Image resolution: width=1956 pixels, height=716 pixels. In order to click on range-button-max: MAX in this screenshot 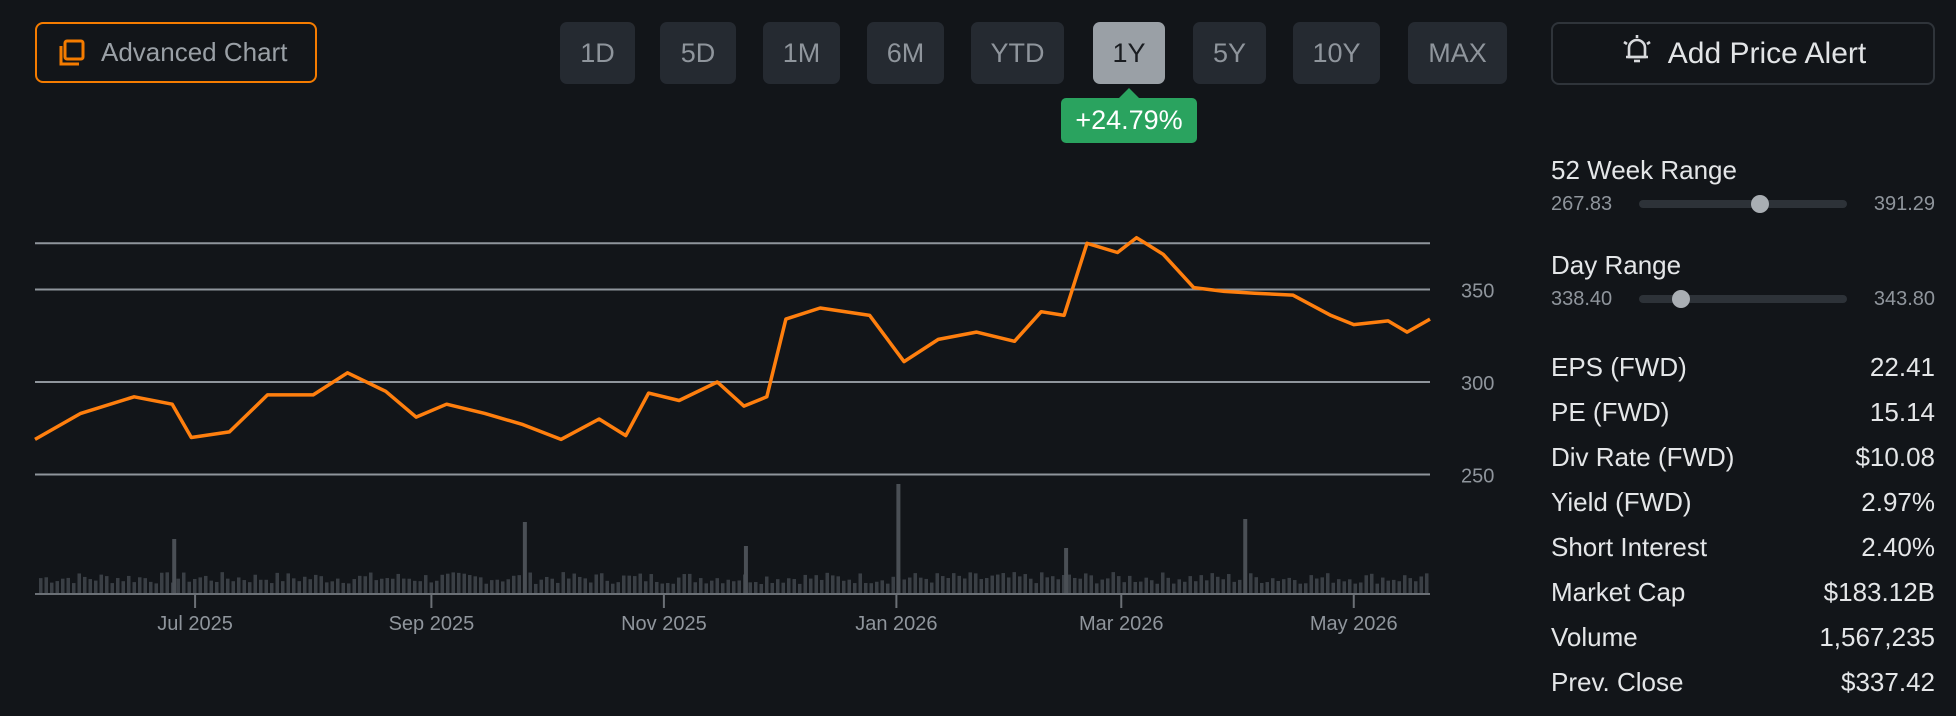, I will do `click(1457, 53)`.